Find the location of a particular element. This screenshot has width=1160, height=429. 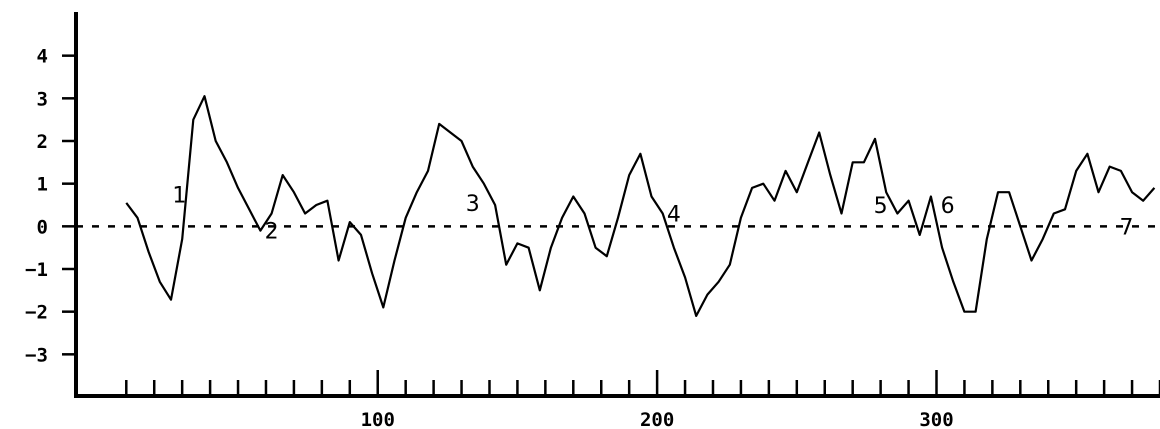

peak-annotation-label: 5 is located at coordinates (881, 206).